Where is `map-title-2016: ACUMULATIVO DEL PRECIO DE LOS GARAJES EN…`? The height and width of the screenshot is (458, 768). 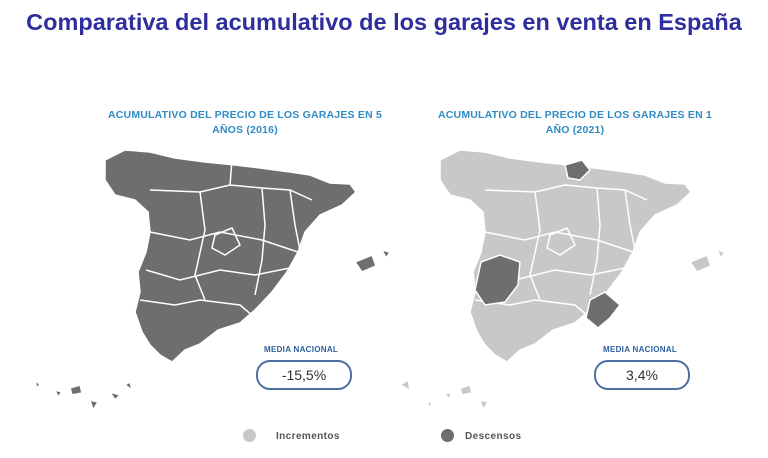
map-title-2016: ACUMULATIVO DEL PRECIO DE LOS GARAJES EN… is located at coordinates (245, 122).